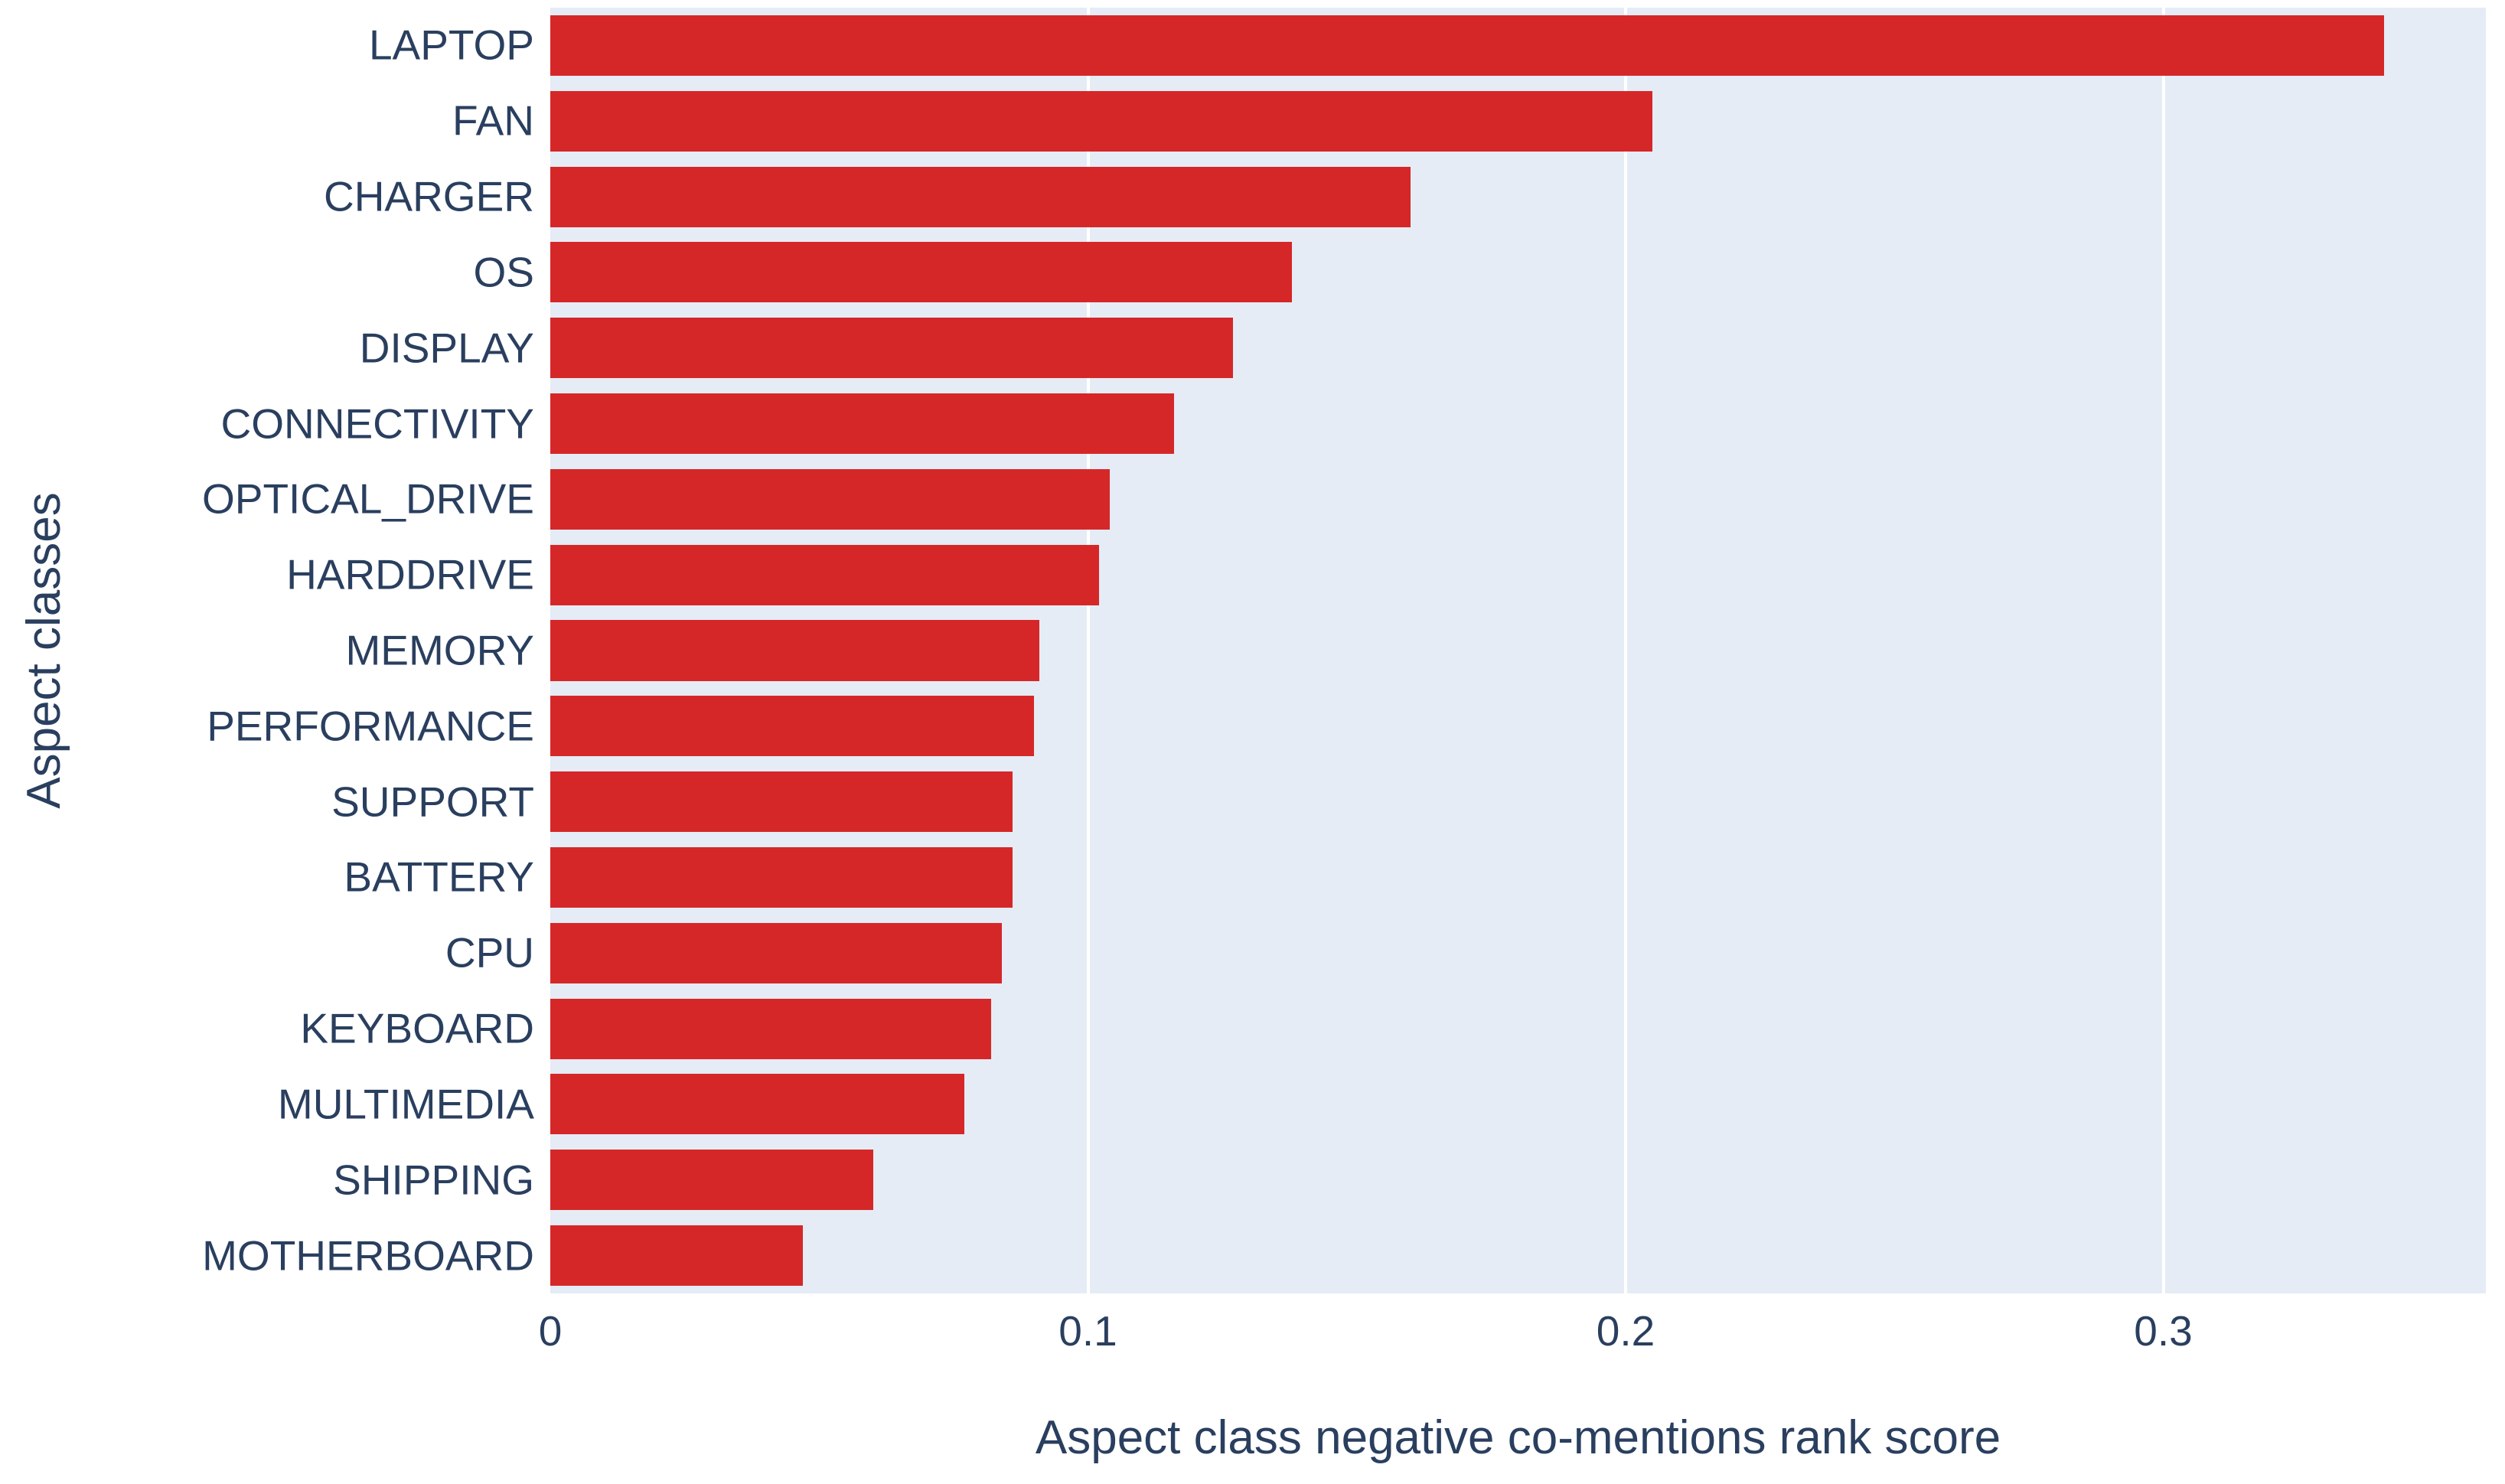 The image size is (2505, 1484). What do you see at coordinates (410, 574) in the screenshot?
I see `y-tick-label: HARDDRIVE` at bounding box center [410, 574].